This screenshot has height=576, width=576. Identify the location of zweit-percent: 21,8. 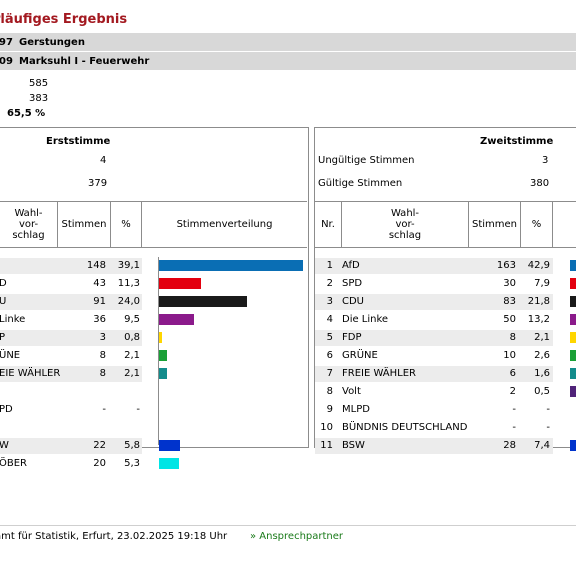
(538, 301).